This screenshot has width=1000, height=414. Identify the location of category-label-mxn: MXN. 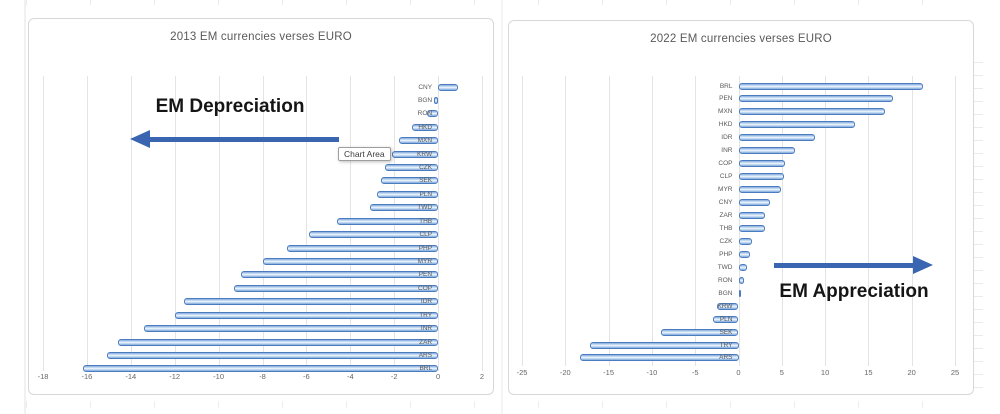
(425, 141).